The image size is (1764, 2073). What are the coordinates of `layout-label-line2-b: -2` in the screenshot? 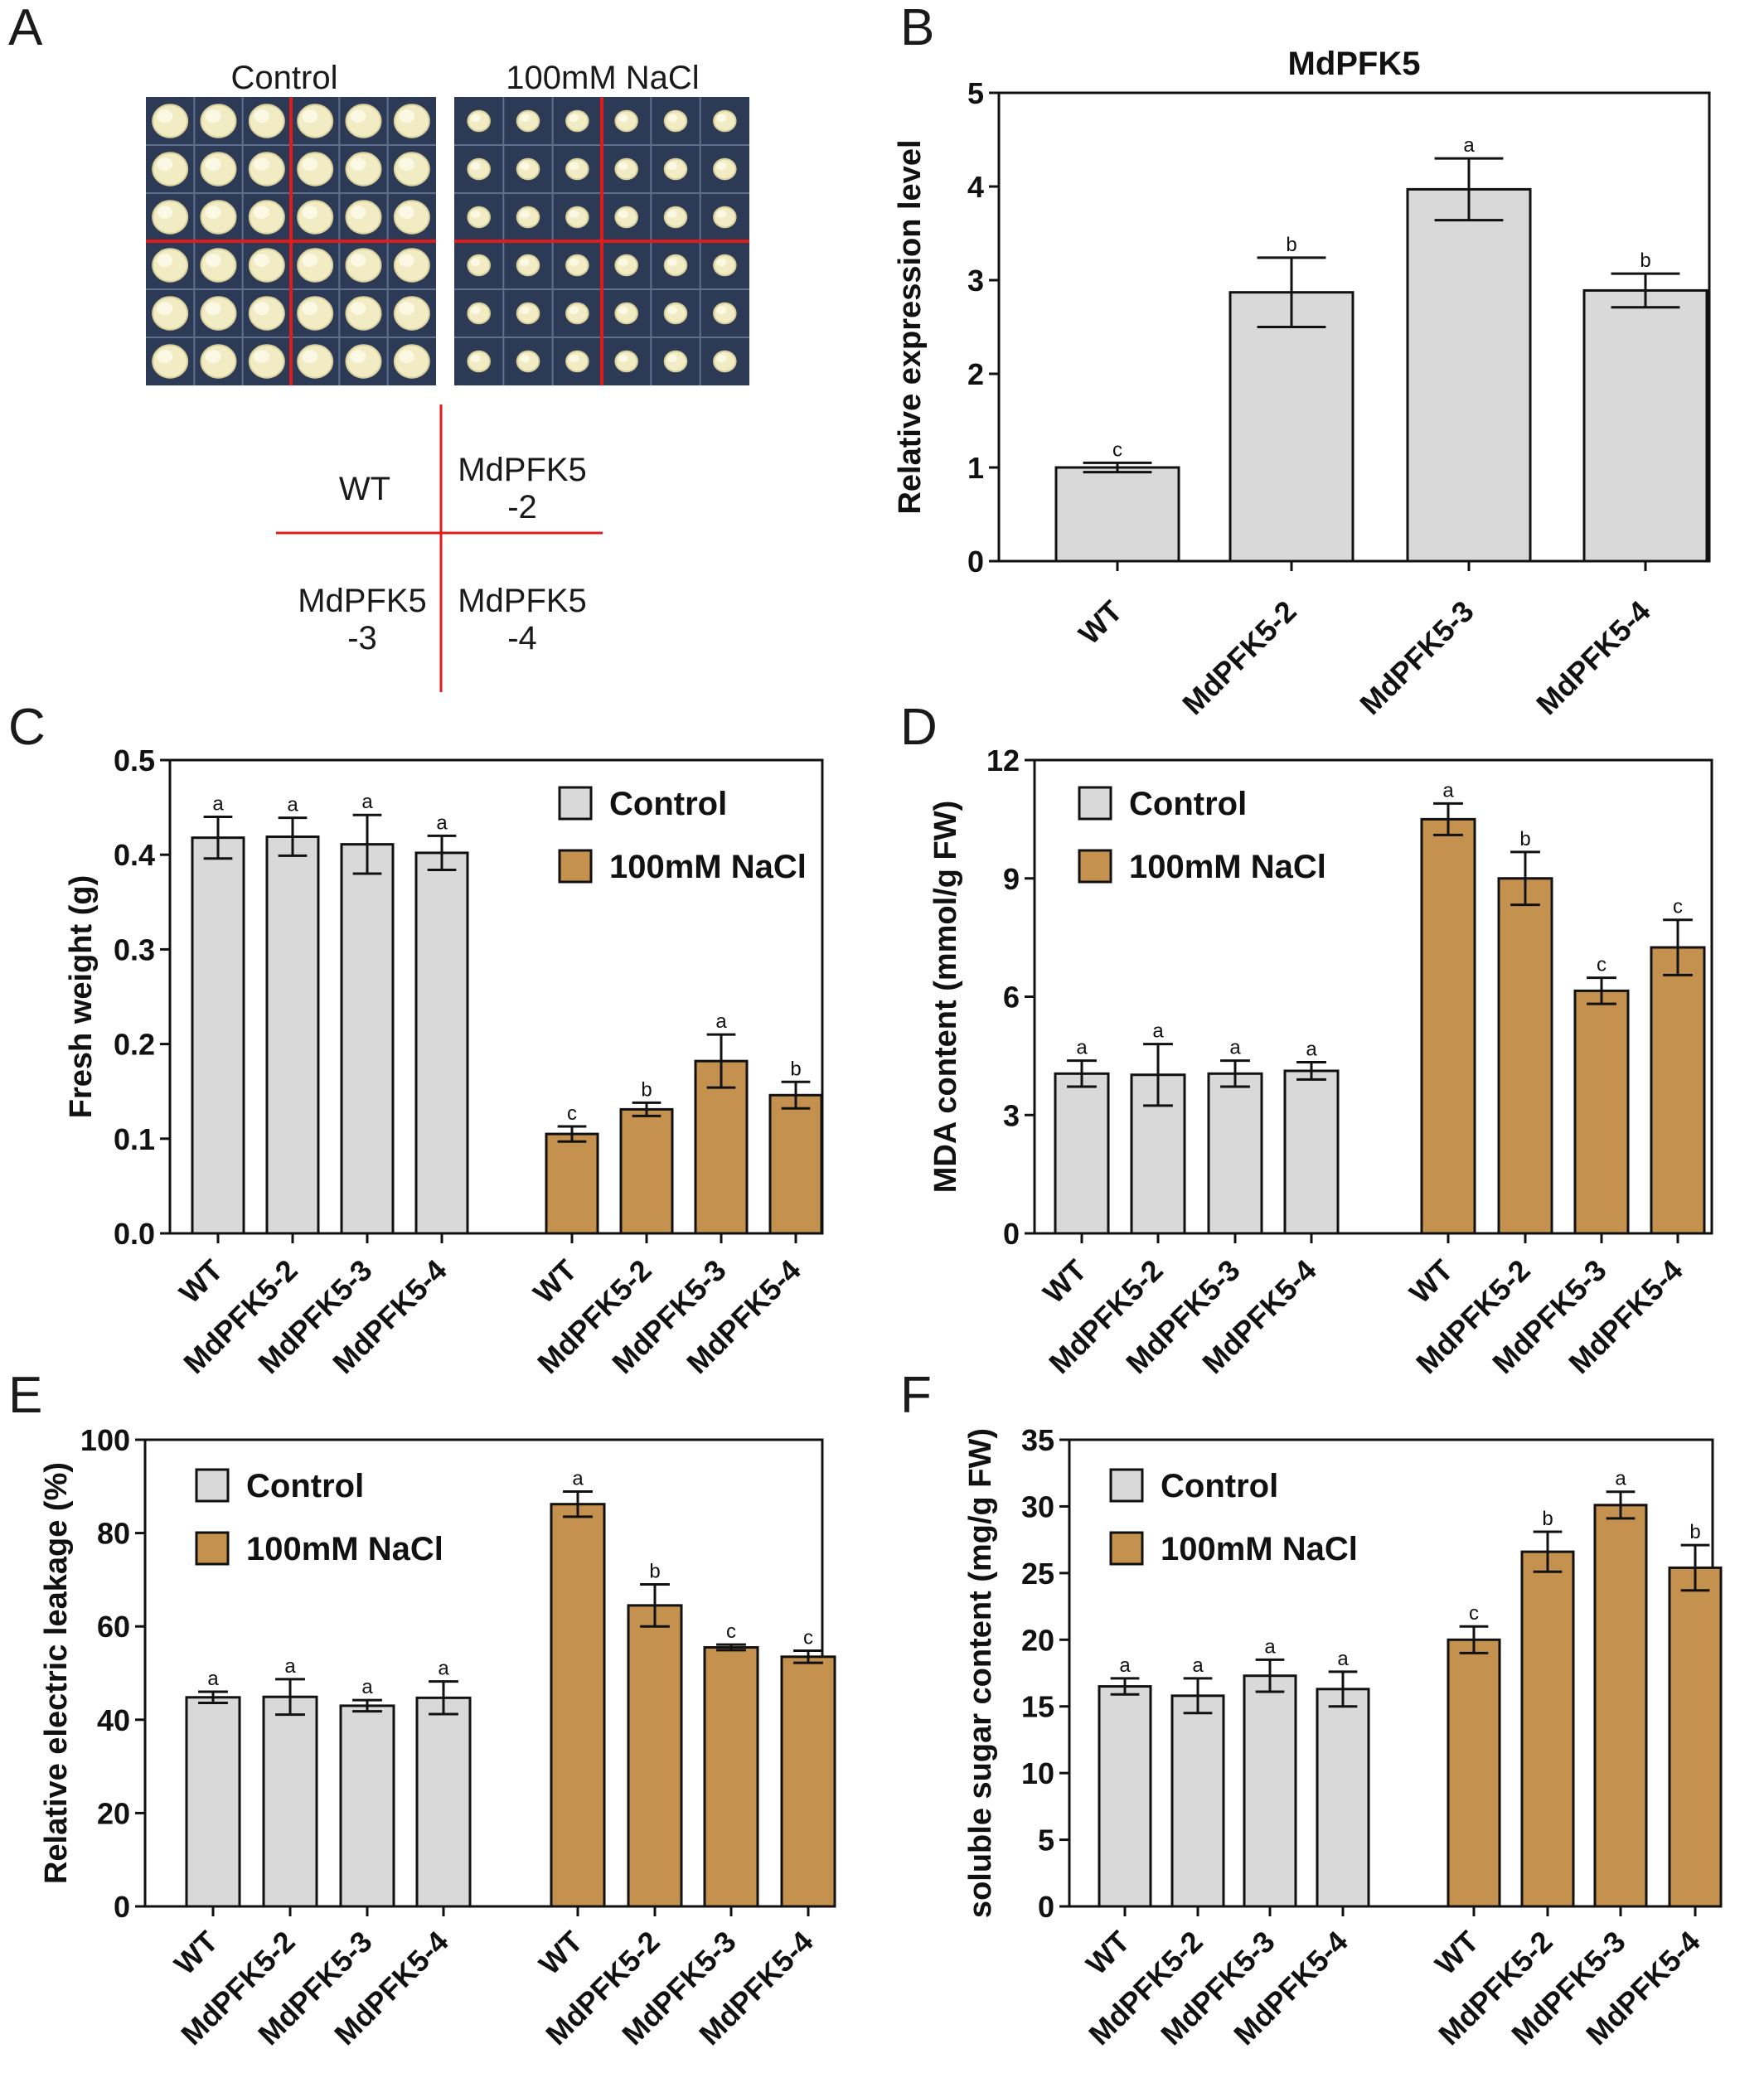 It's located at (522, 507).